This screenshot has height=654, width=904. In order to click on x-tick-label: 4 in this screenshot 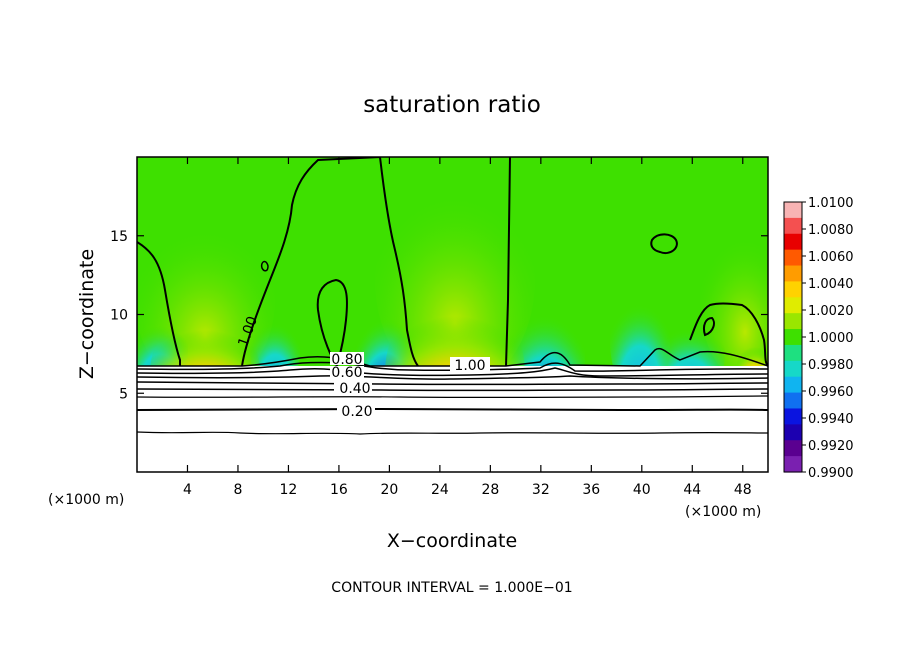, I will do `click(187, 490)`.